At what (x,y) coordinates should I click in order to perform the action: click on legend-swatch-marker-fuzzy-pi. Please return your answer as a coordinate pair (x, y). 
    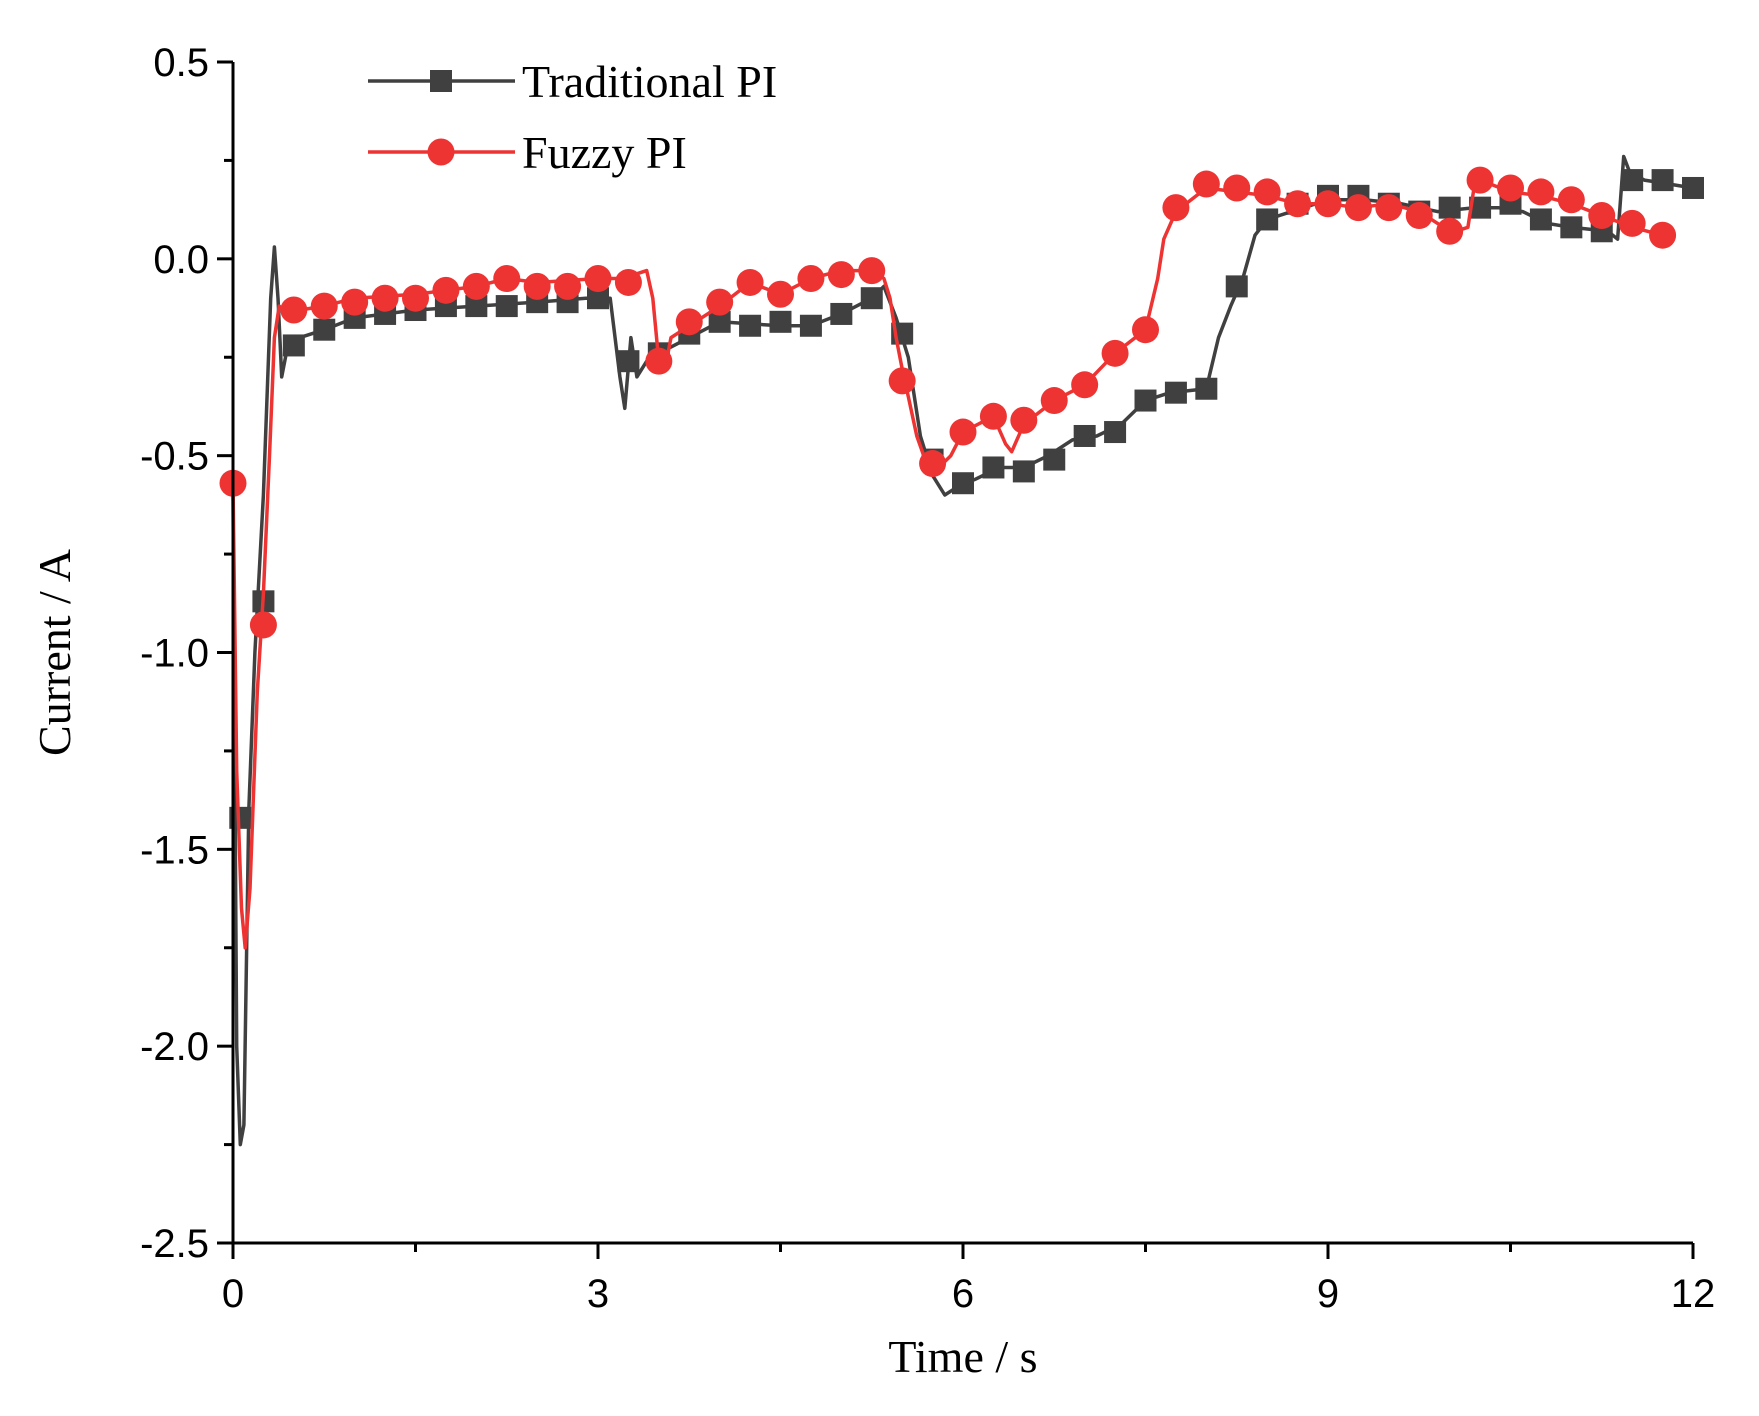
    Looking at the image, I should click on (441, 152).